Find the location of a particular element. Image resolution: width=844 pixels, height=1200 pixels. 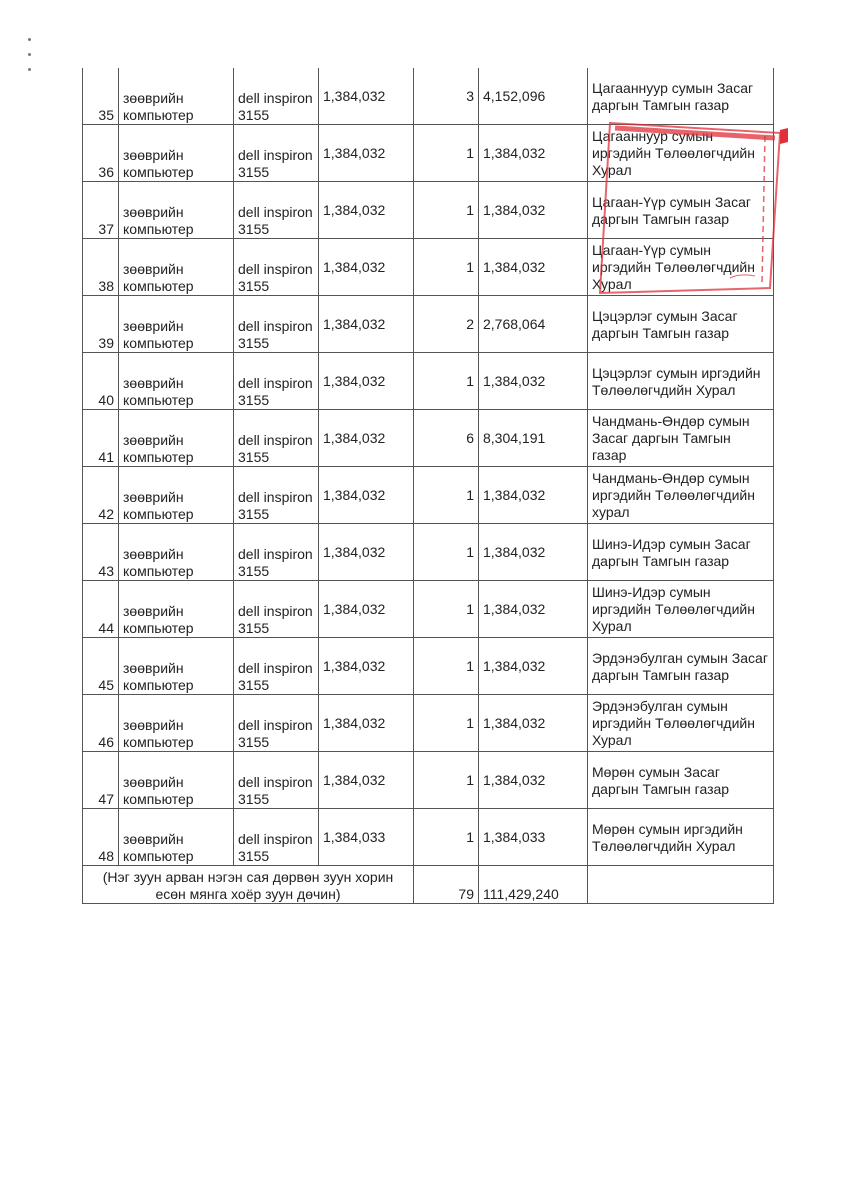

row-number-cell: 41 is located at coordinates (100, 438).